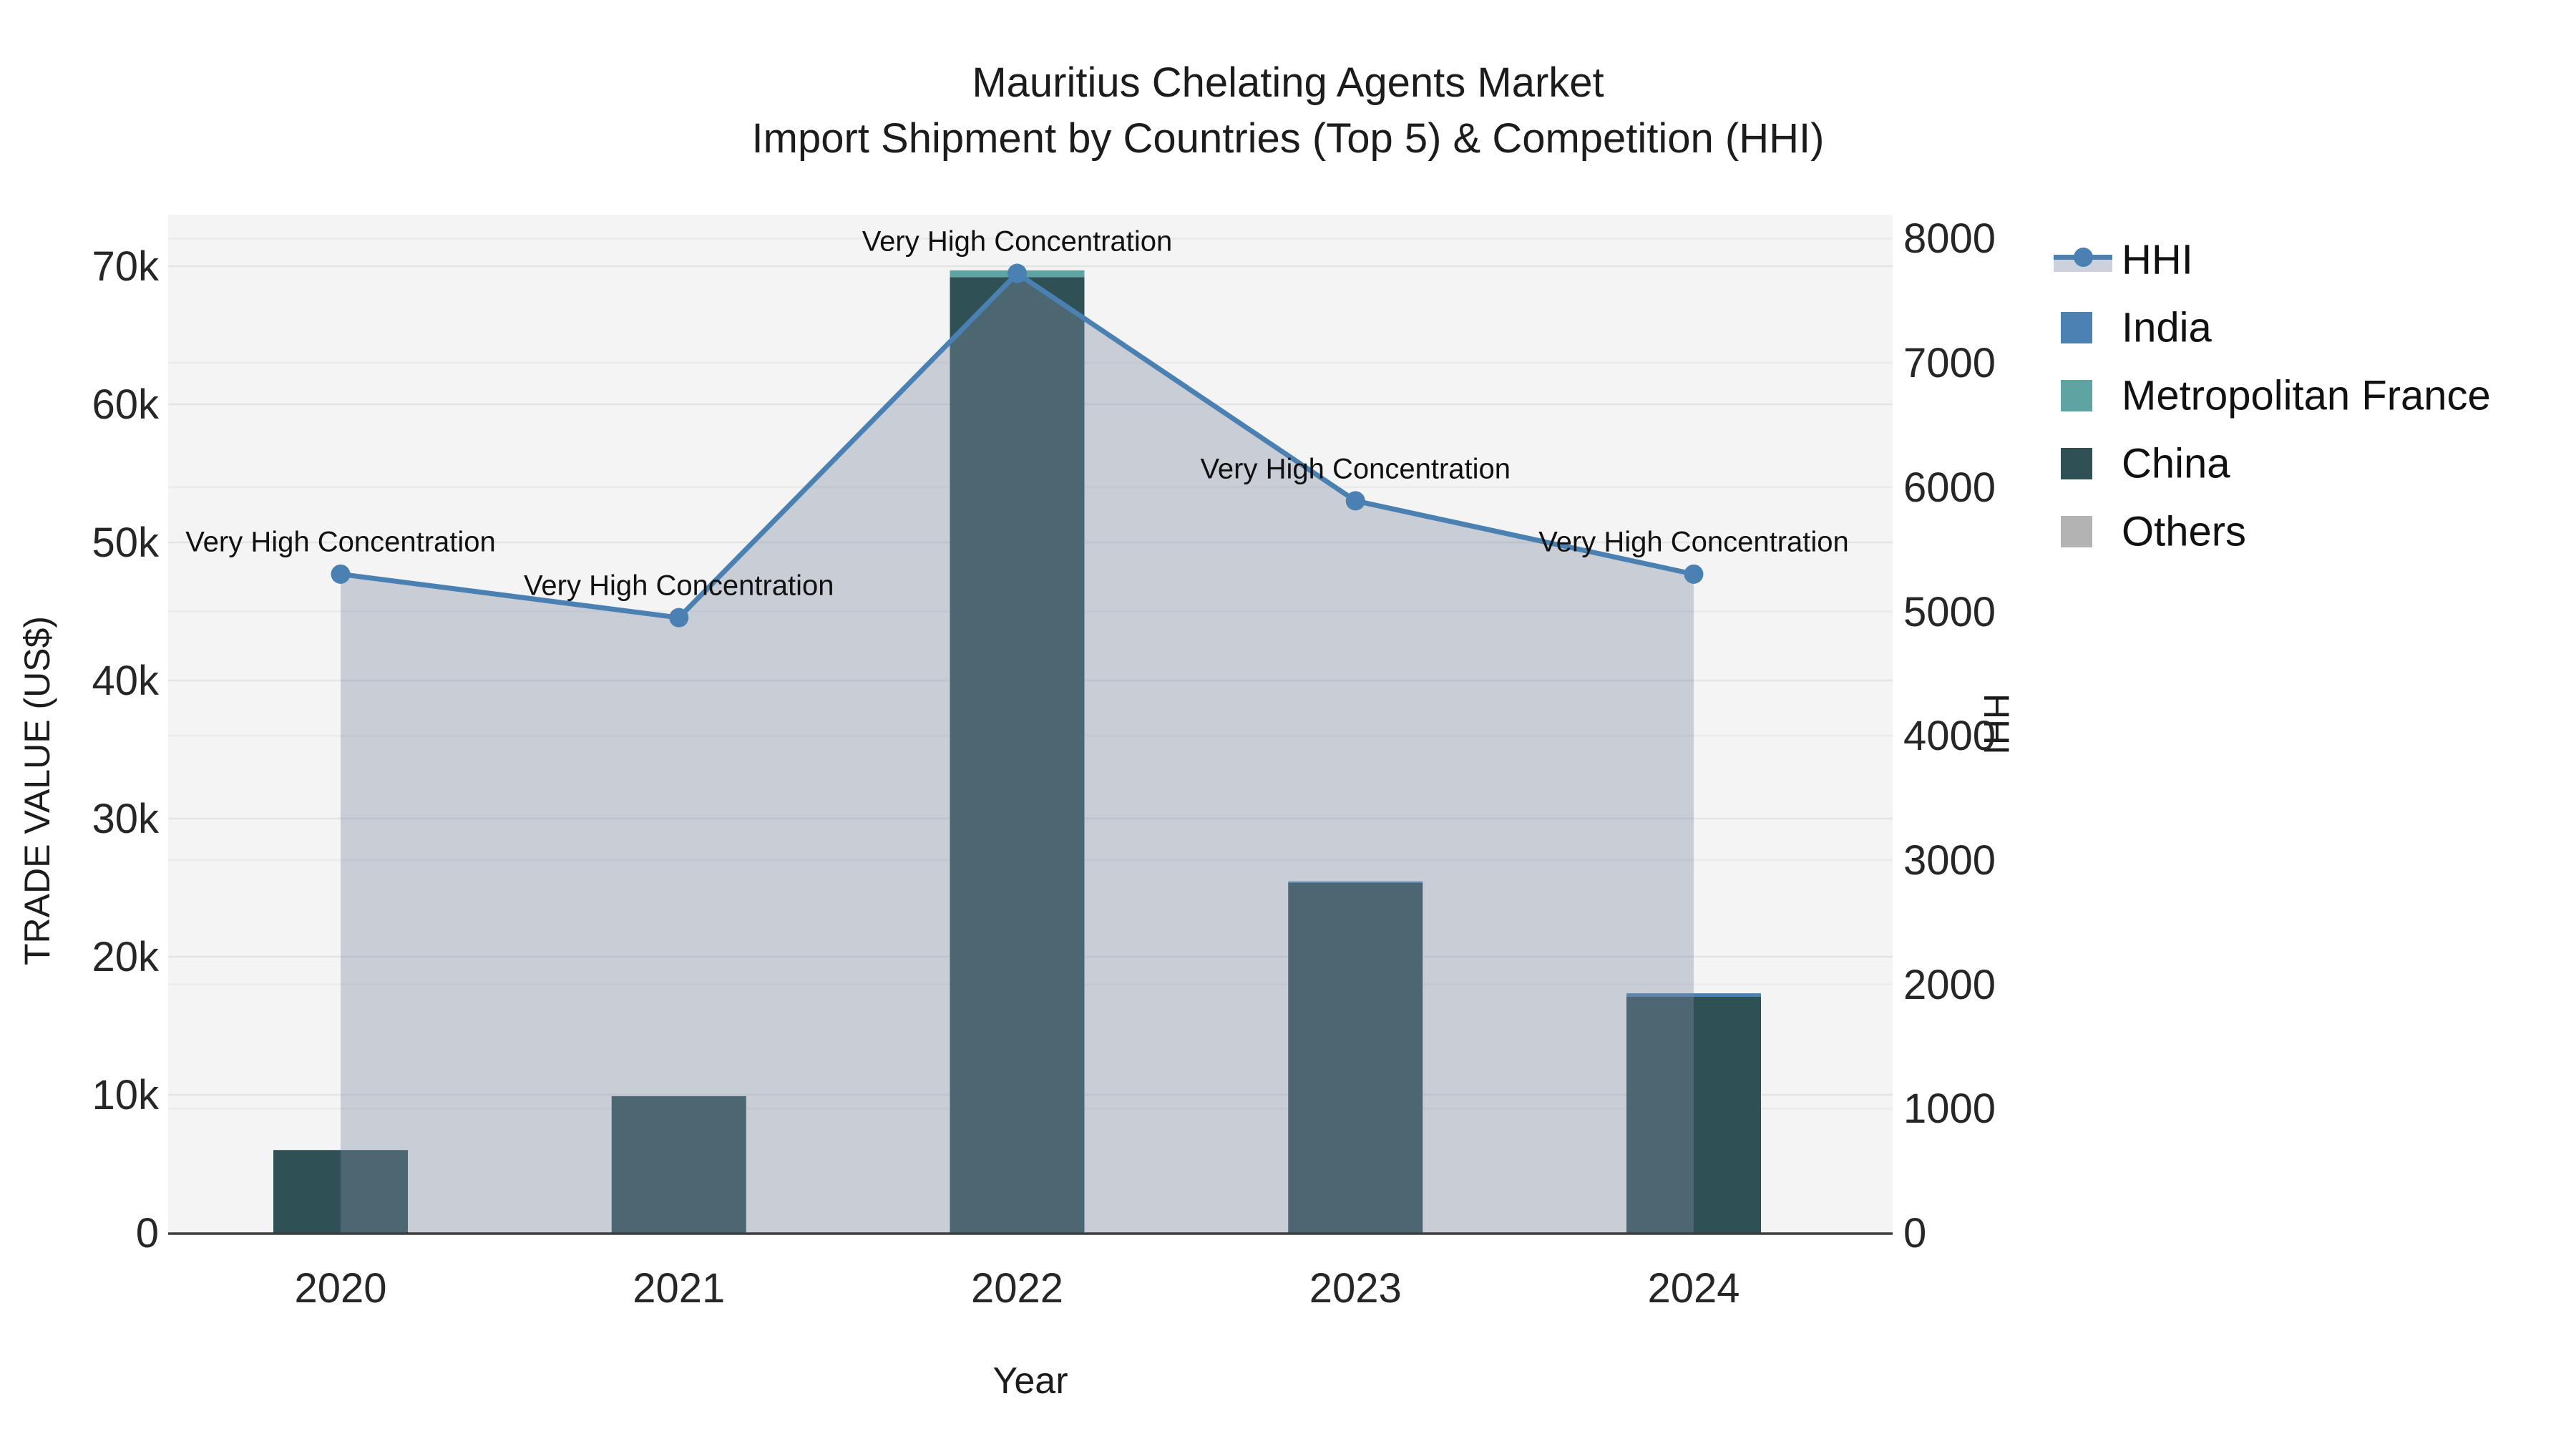  Describe the element at coordinates (2167, 327) in the screenshot. I see `legend-label: India` at that location.